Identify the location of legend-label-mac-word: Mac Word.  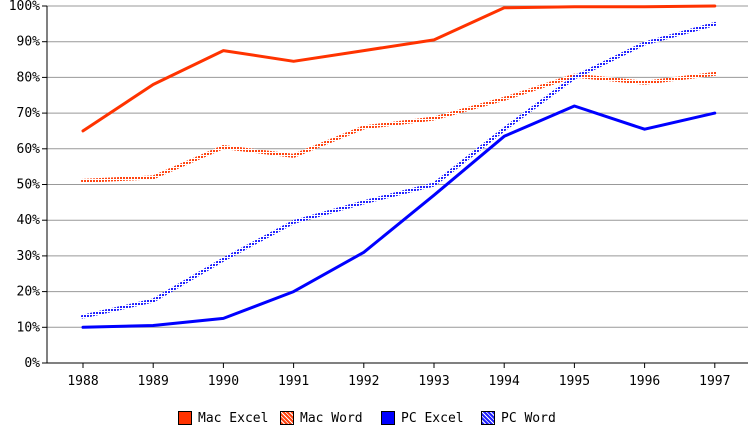
(331, 418).